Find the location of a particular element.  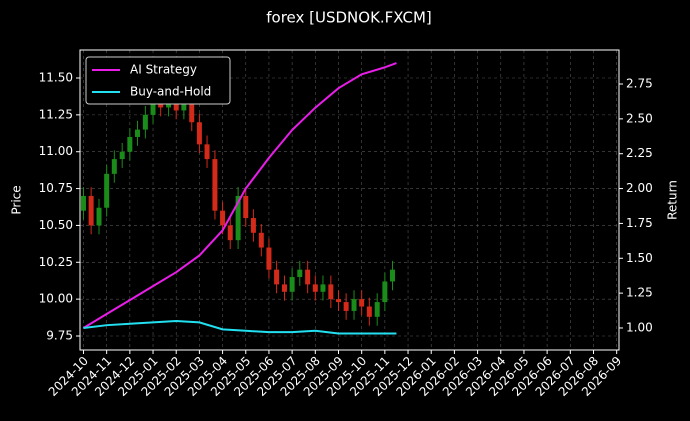

y-tick-label: 11.00 is located at coordinates (56, 151).